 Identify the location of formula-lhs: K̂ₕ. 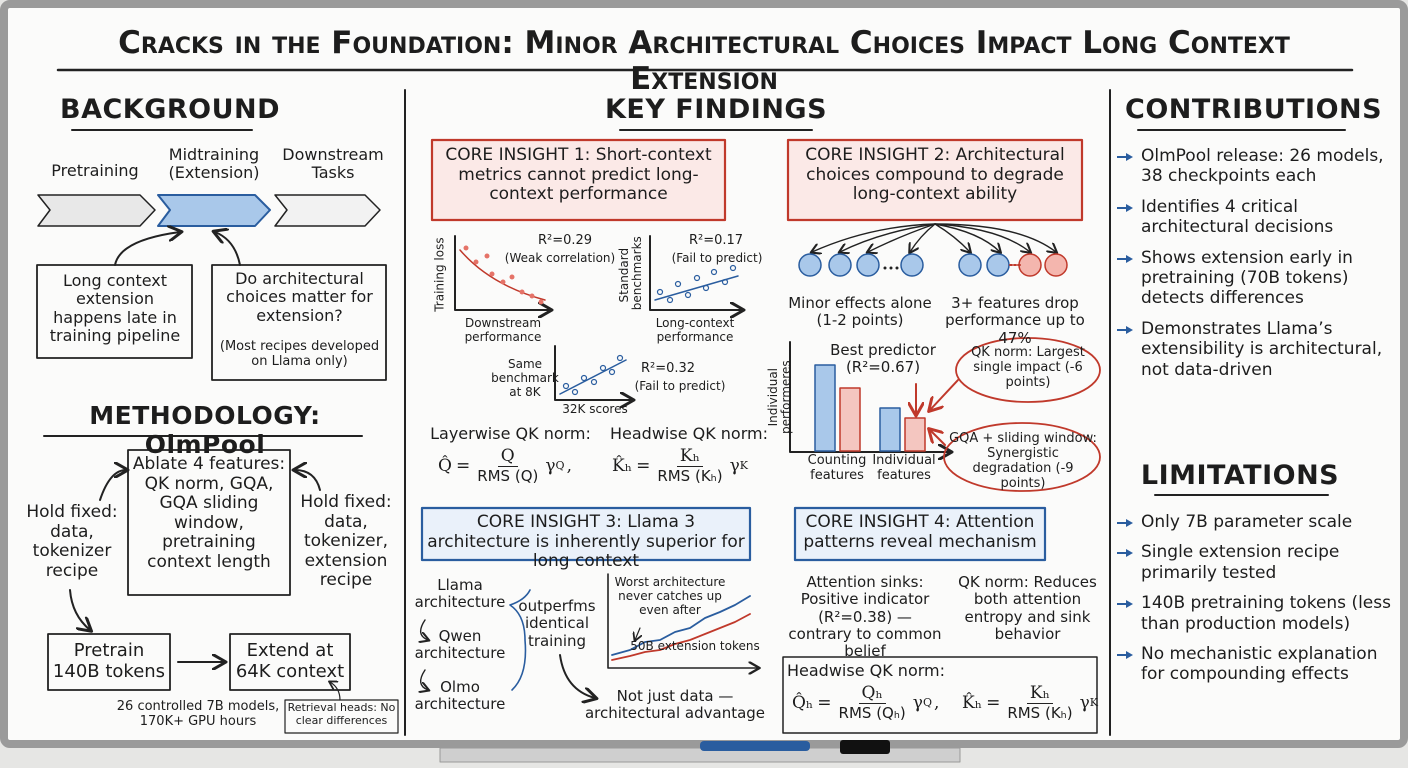
(622, 465).